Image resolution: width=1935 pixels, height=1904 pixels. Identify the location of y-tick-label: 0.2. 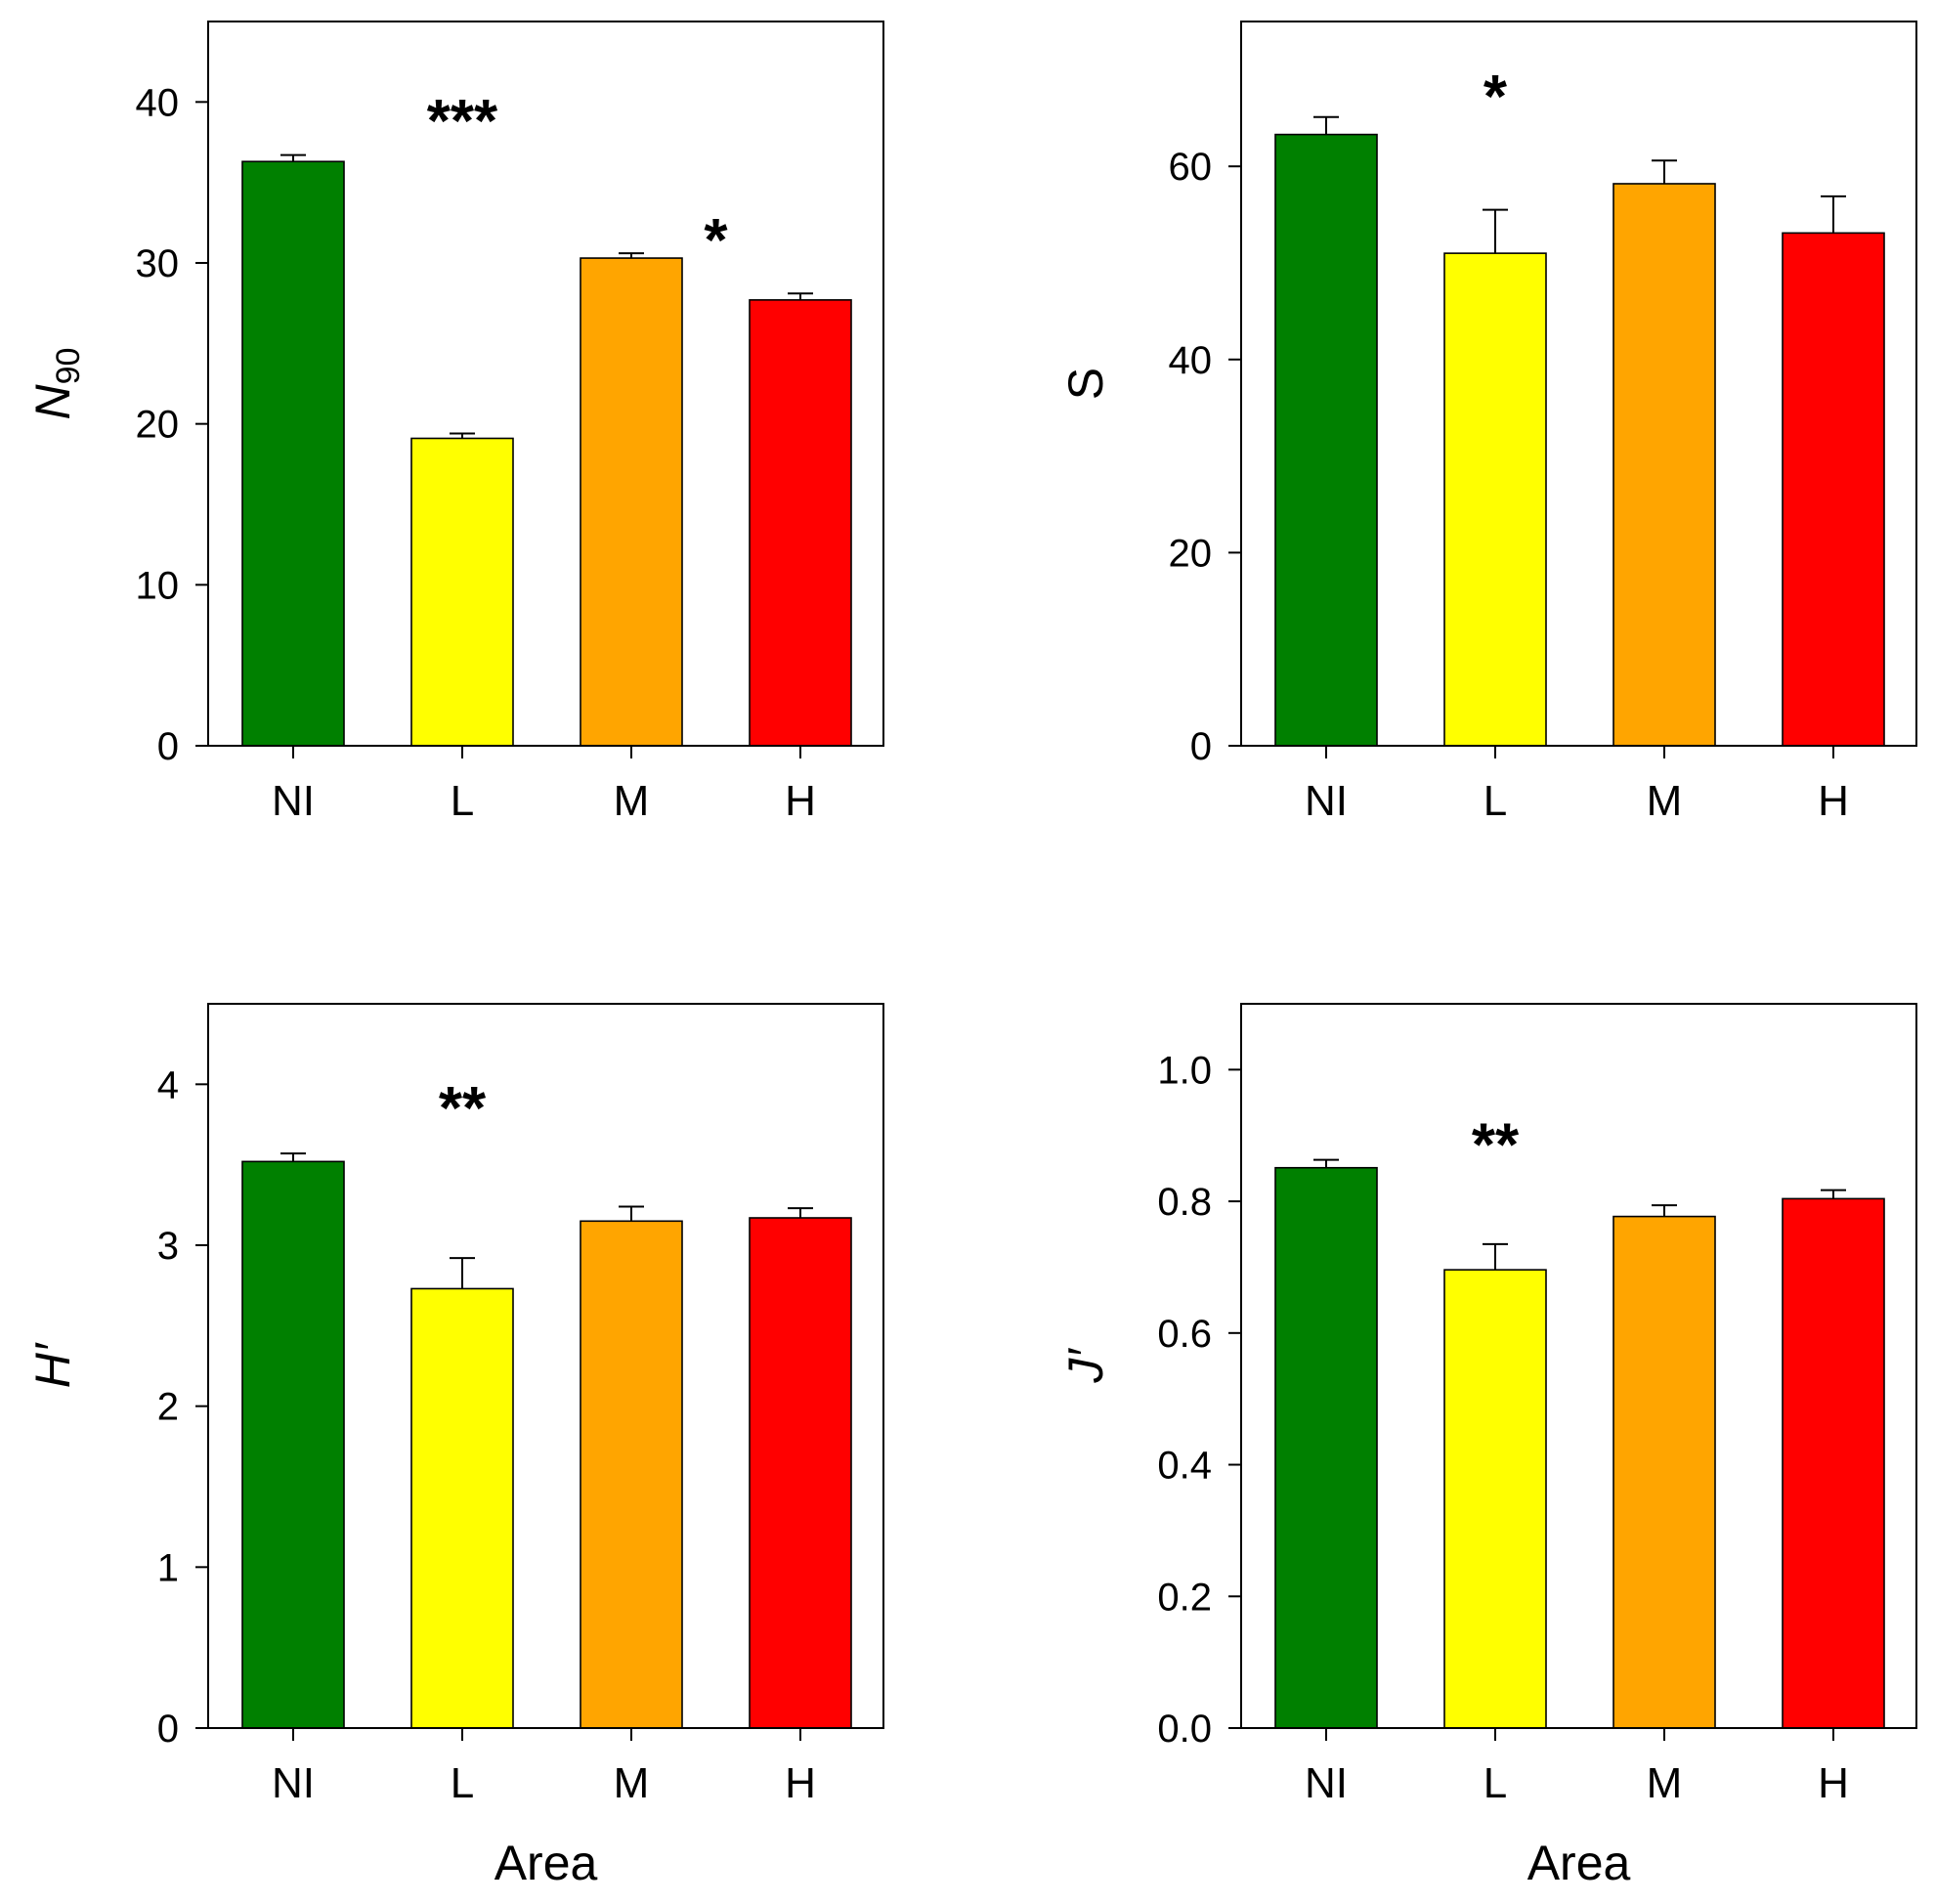
(1184, 1597).